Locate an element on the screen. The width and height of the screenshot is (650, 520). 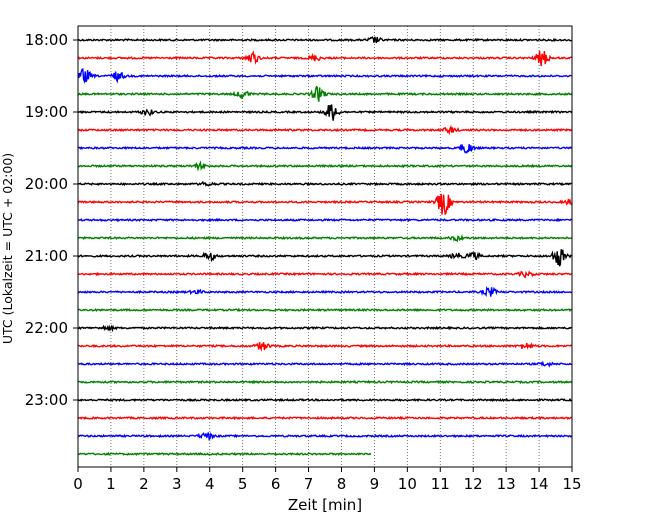
x-tick-label: 5 is located at coordinates (243, 484).